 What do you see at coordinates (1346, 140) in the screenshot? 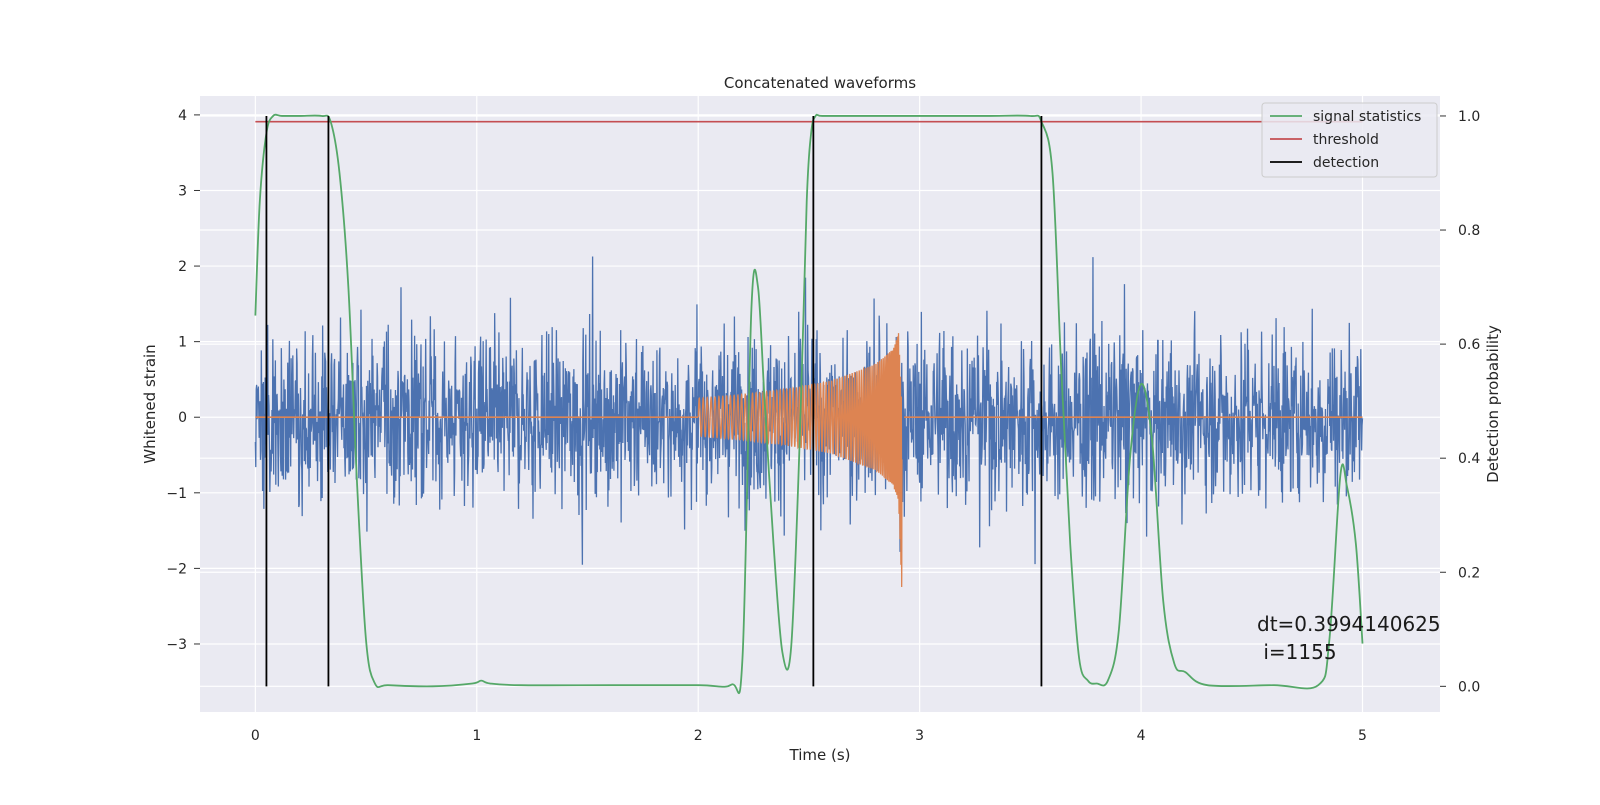
I see `legend-label-threshold: threshold` at bounding box center [1346, 140].